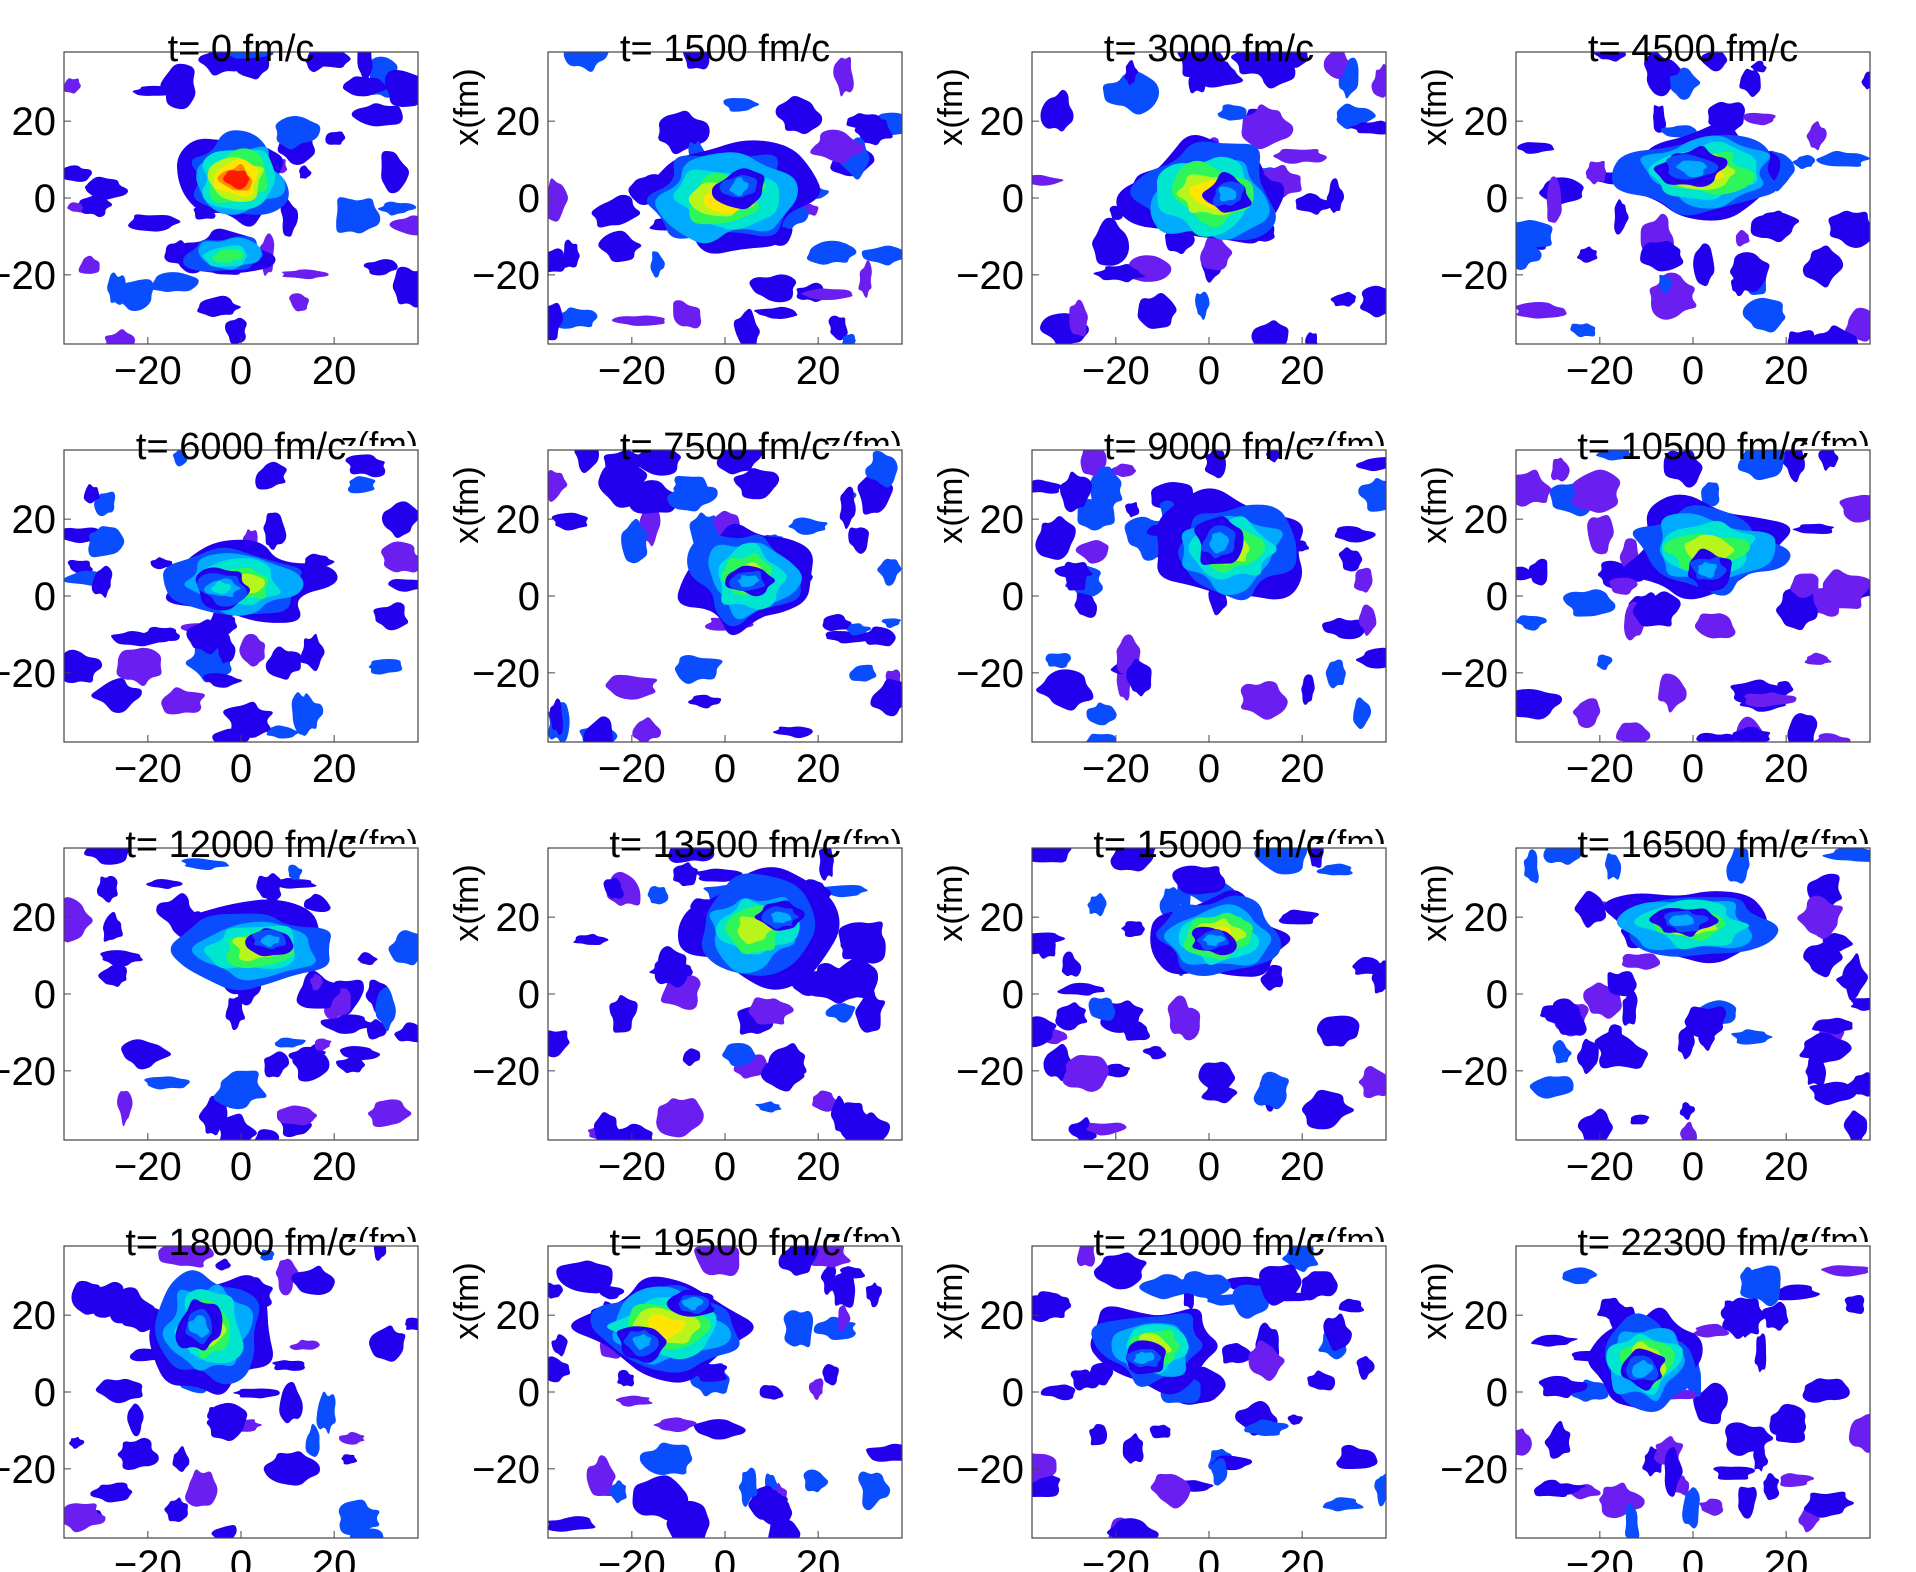 The image size is (1916, 1572). Describe the element at coordinates (1831, 1241) in the screenshot. I see `x-axis-label: z(fm)` at that location.